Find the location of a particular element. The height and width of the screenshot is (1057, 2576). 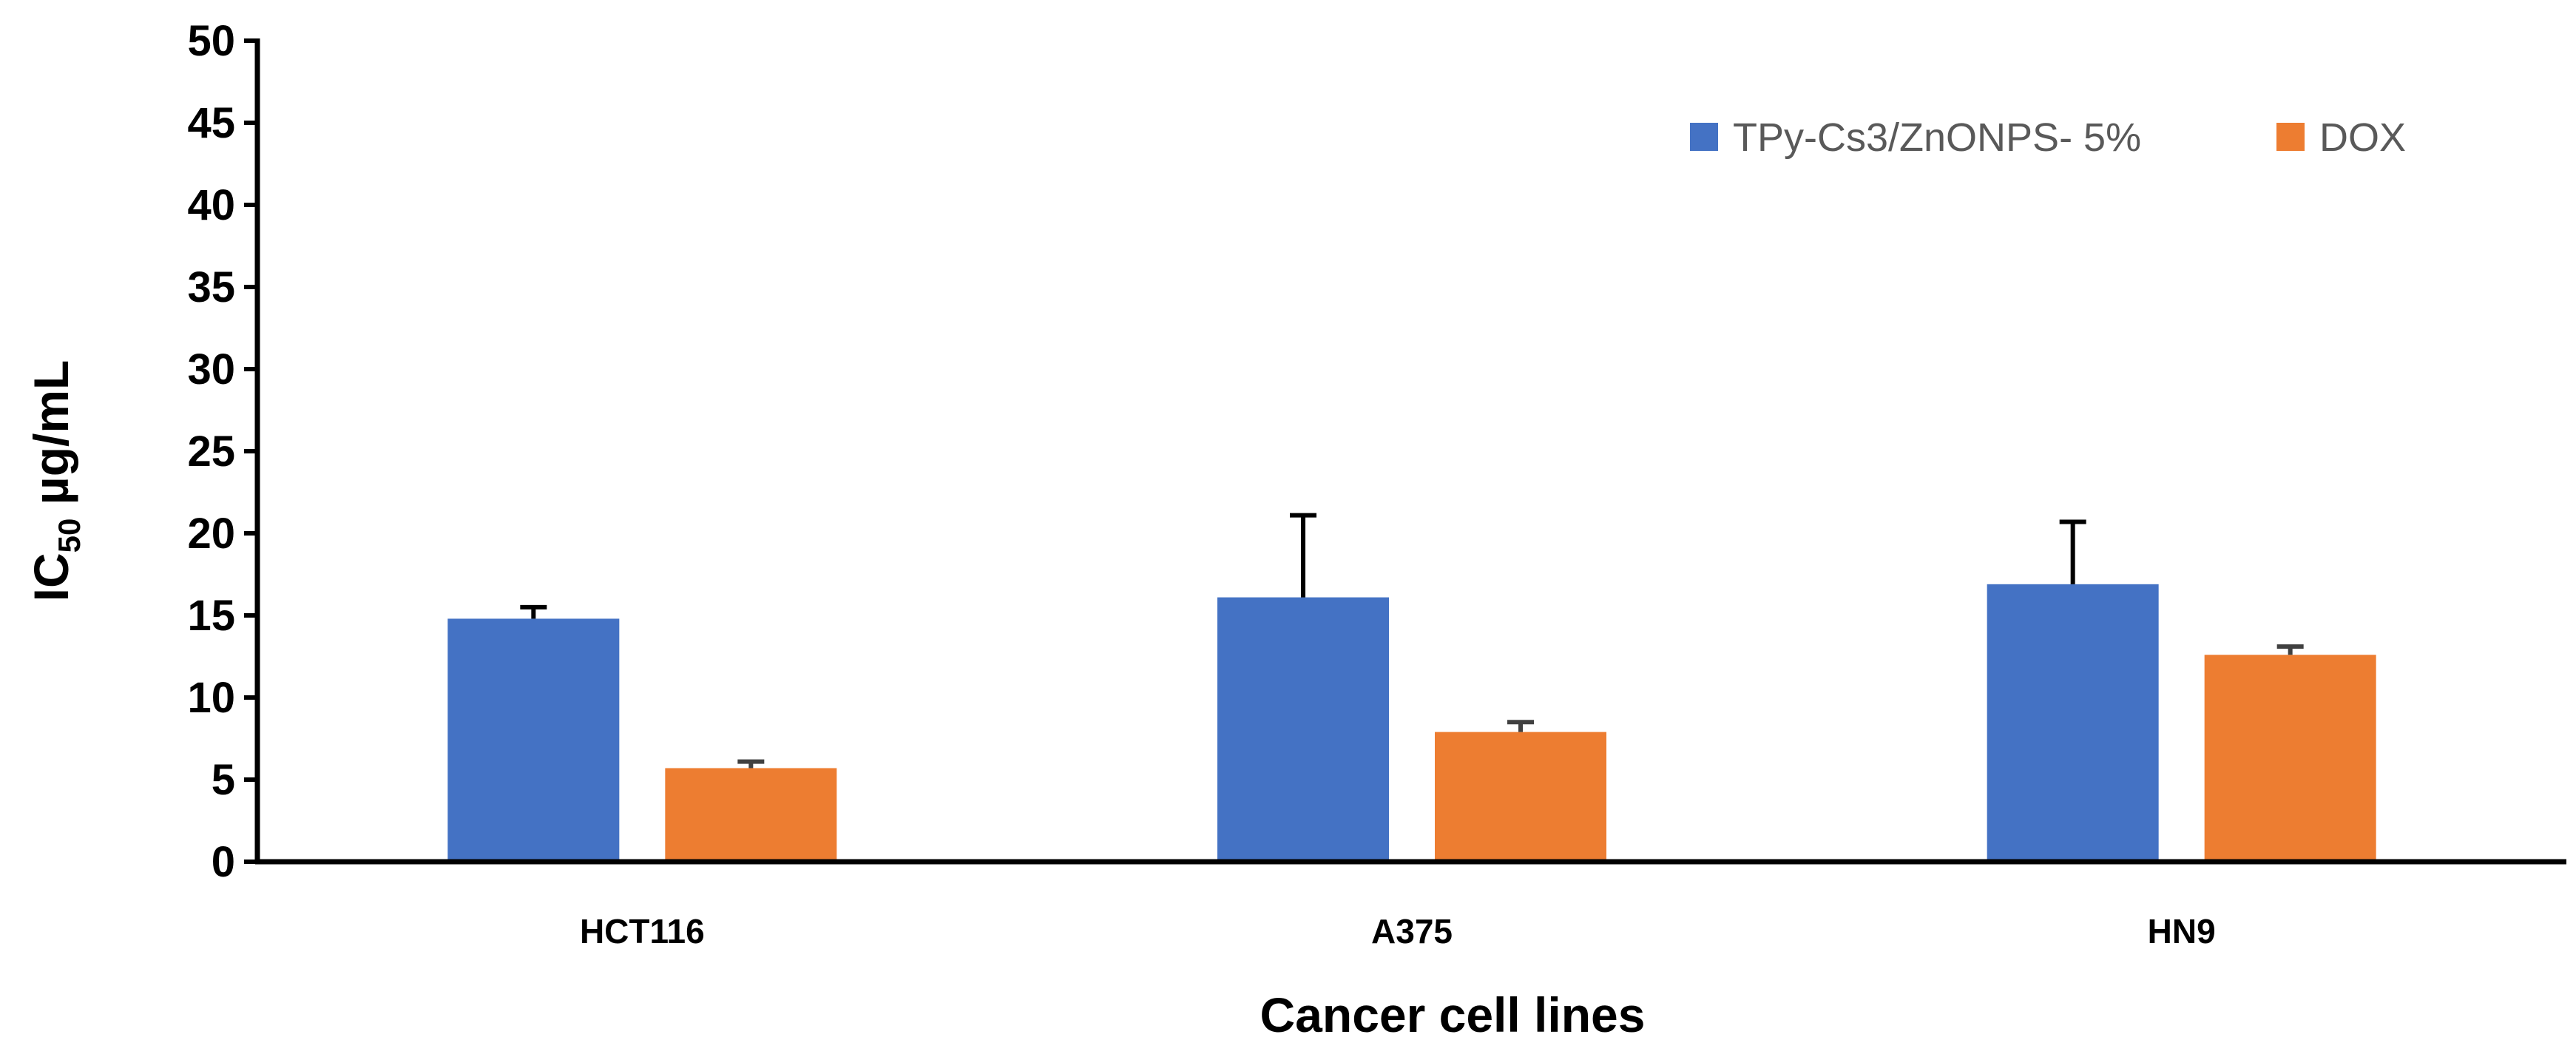

x-axis-title: Cancer cell lines is located at coordinates (1453, 1014).